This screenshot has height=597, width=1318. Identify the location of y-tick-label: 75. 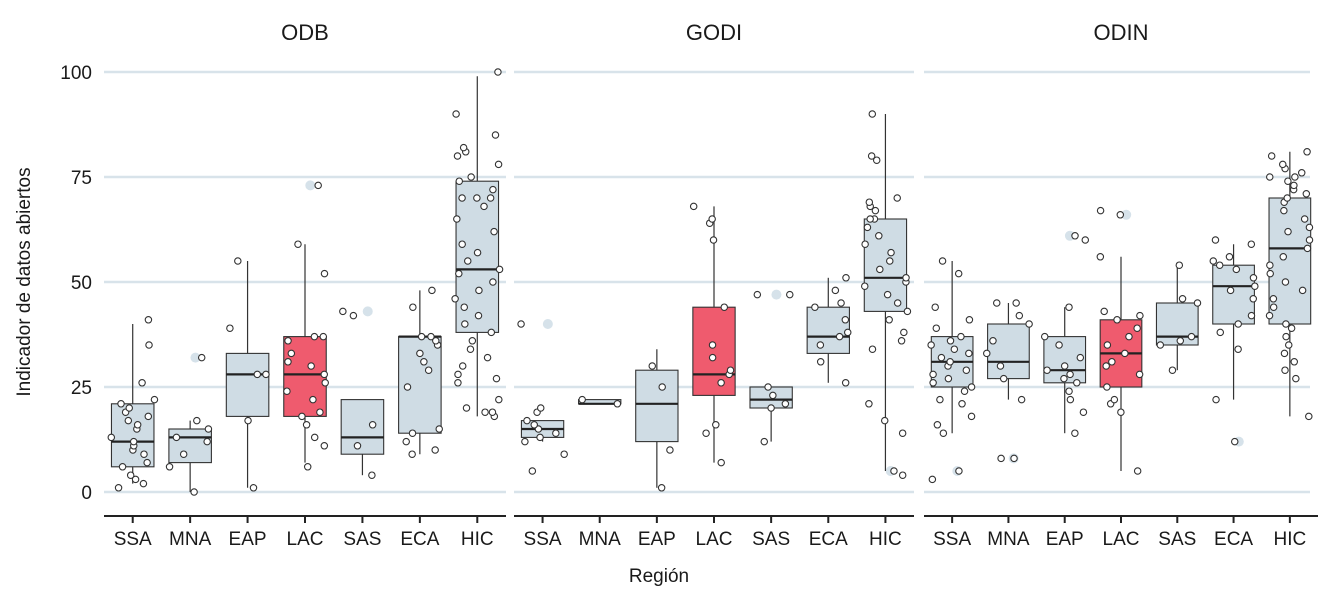
(81, 178).